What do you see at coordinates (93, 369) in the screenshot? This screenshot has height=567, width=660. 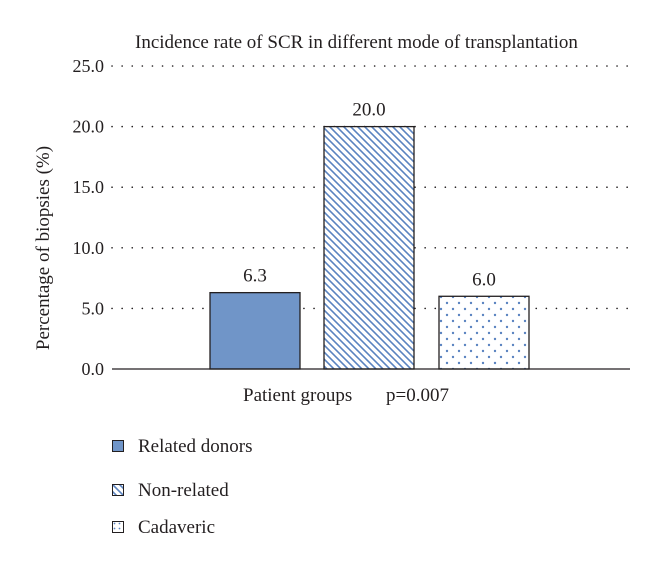 I see `y-tick-label: 0.0` at bounding box center [93, 369].